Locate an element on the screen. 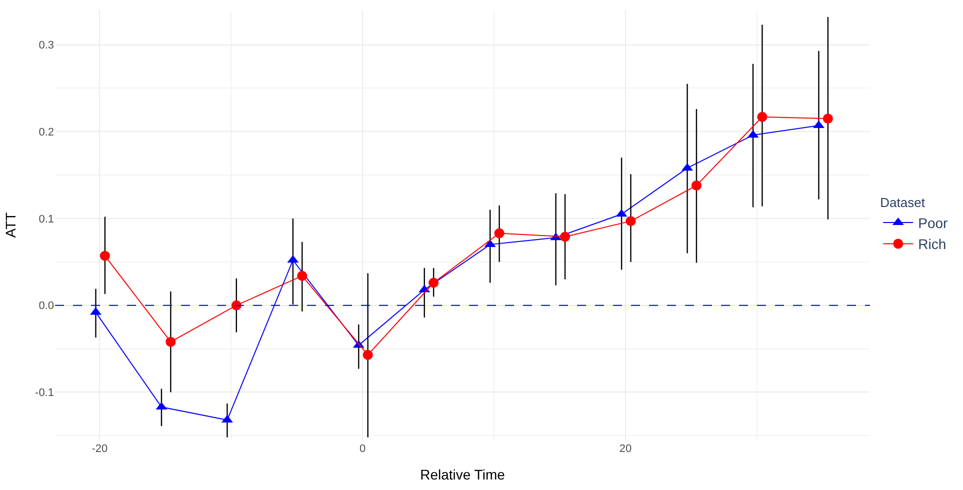 The width and height of the screenshot is (963, 490). y-axis-title: ATT is located at coordinates (10, 225).